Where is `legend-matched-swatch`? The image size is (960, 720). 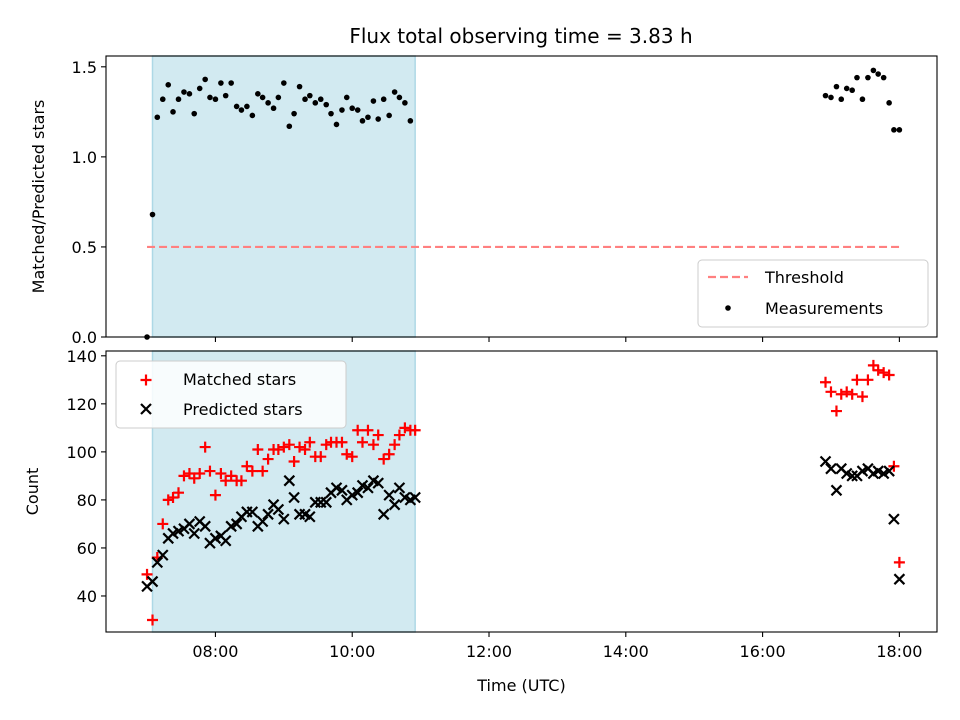 legend-matched-swatch is located at coordinates (146, 380).